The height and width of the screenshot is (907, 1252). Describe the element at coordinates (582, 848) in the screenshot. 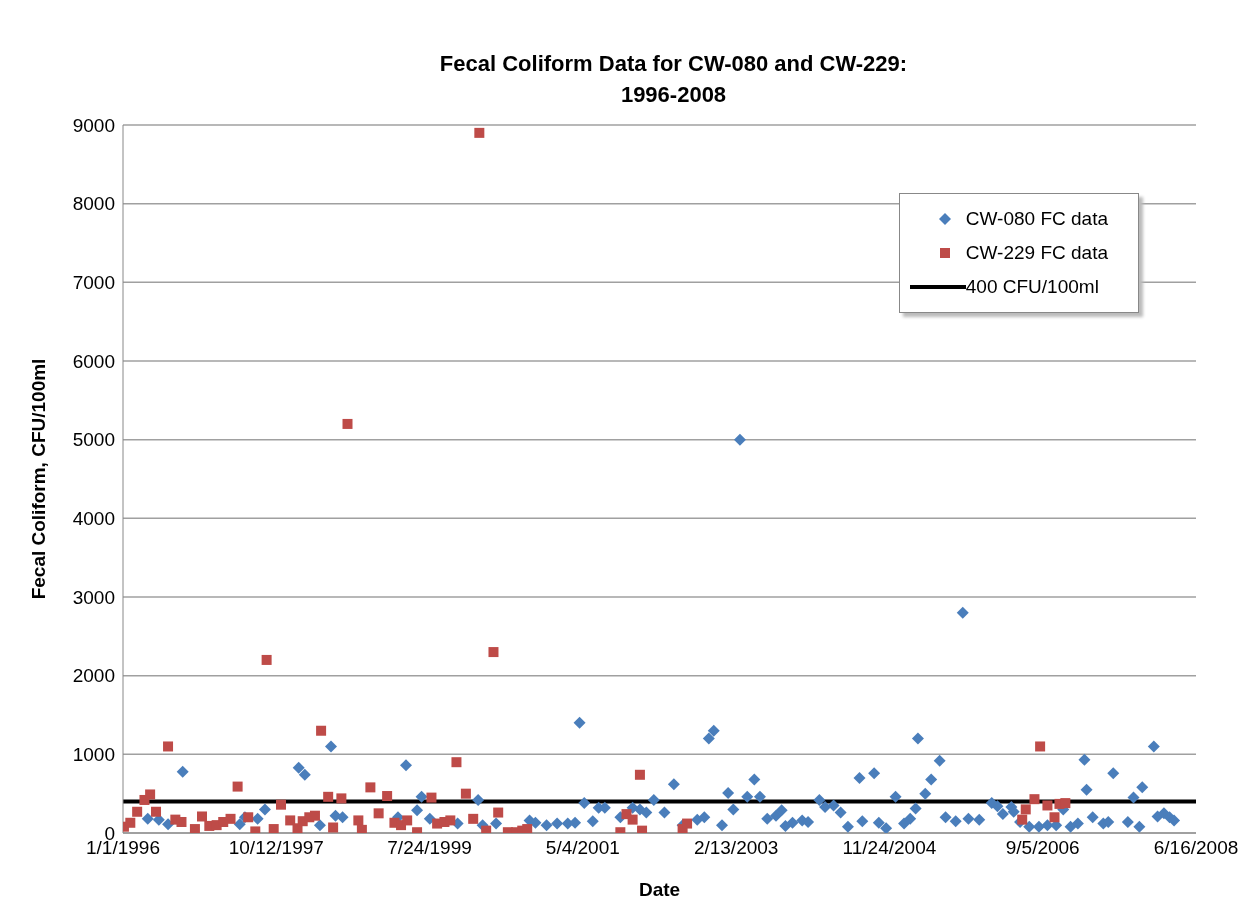

I see `x-tick-label: 5/4/2001` at that location.